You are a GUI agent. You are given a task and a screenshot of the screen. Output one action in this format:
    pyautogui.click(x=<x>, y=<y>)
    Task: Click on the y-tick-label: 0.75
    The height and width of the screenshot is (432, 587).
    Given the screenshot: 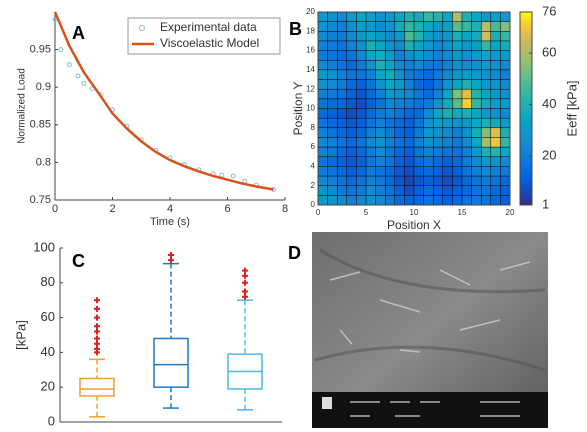 What is the action you would take?
    pyautogui.click(x=40, y=200)
    